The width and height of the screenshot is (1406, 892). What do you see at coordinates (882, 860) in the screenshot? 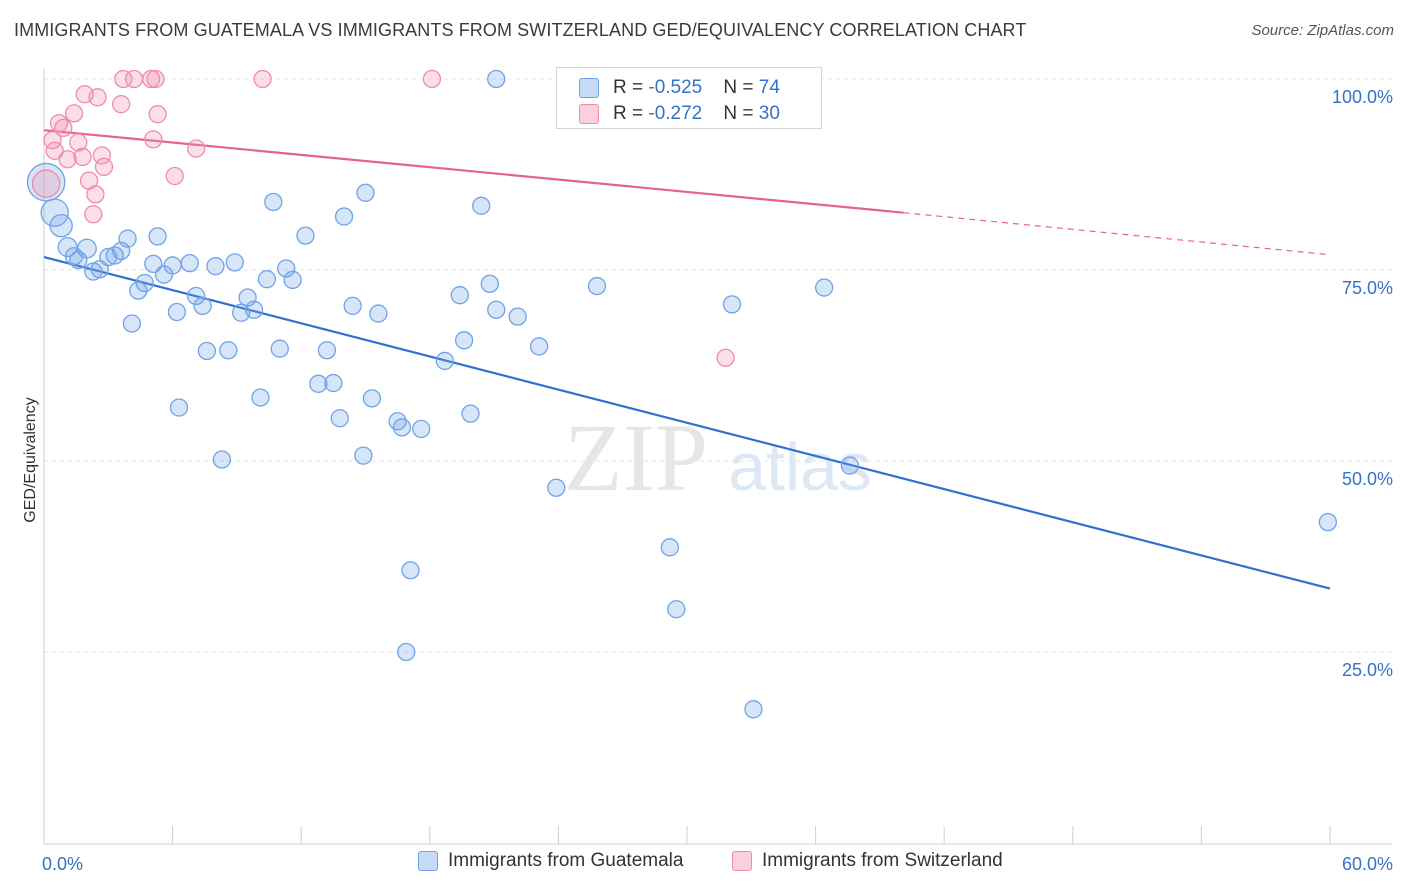
I see `legend-label: Immigrants from Switzerland` at bounding box center [882, 860].